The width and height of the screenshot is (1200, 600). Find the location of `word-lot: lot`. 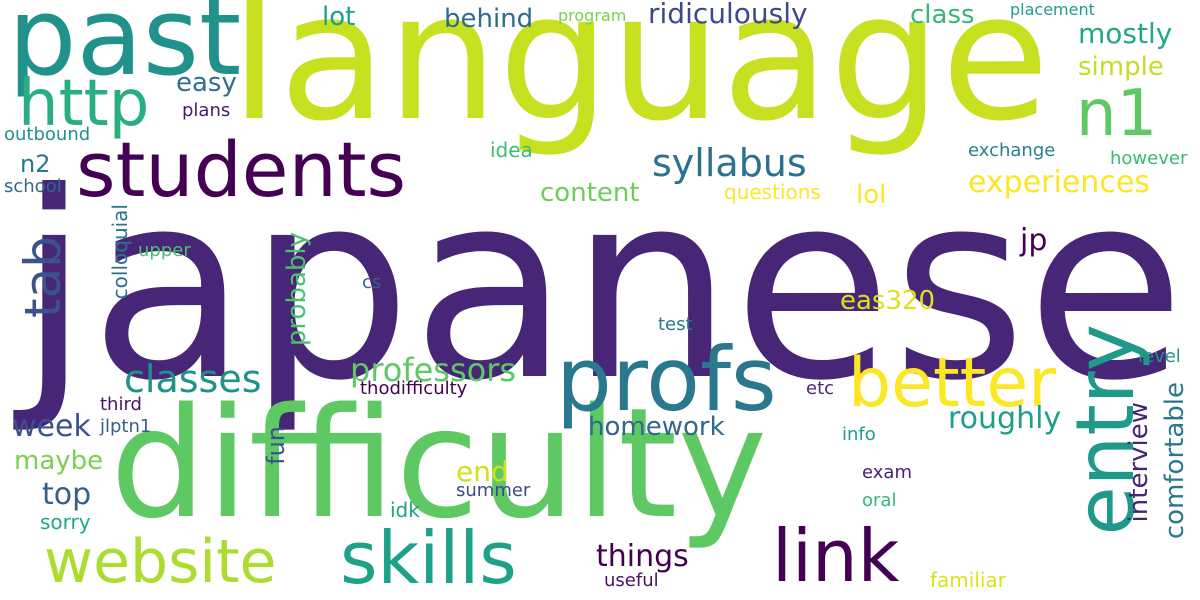

word-lot: lot is located at coordinates (339, 17).